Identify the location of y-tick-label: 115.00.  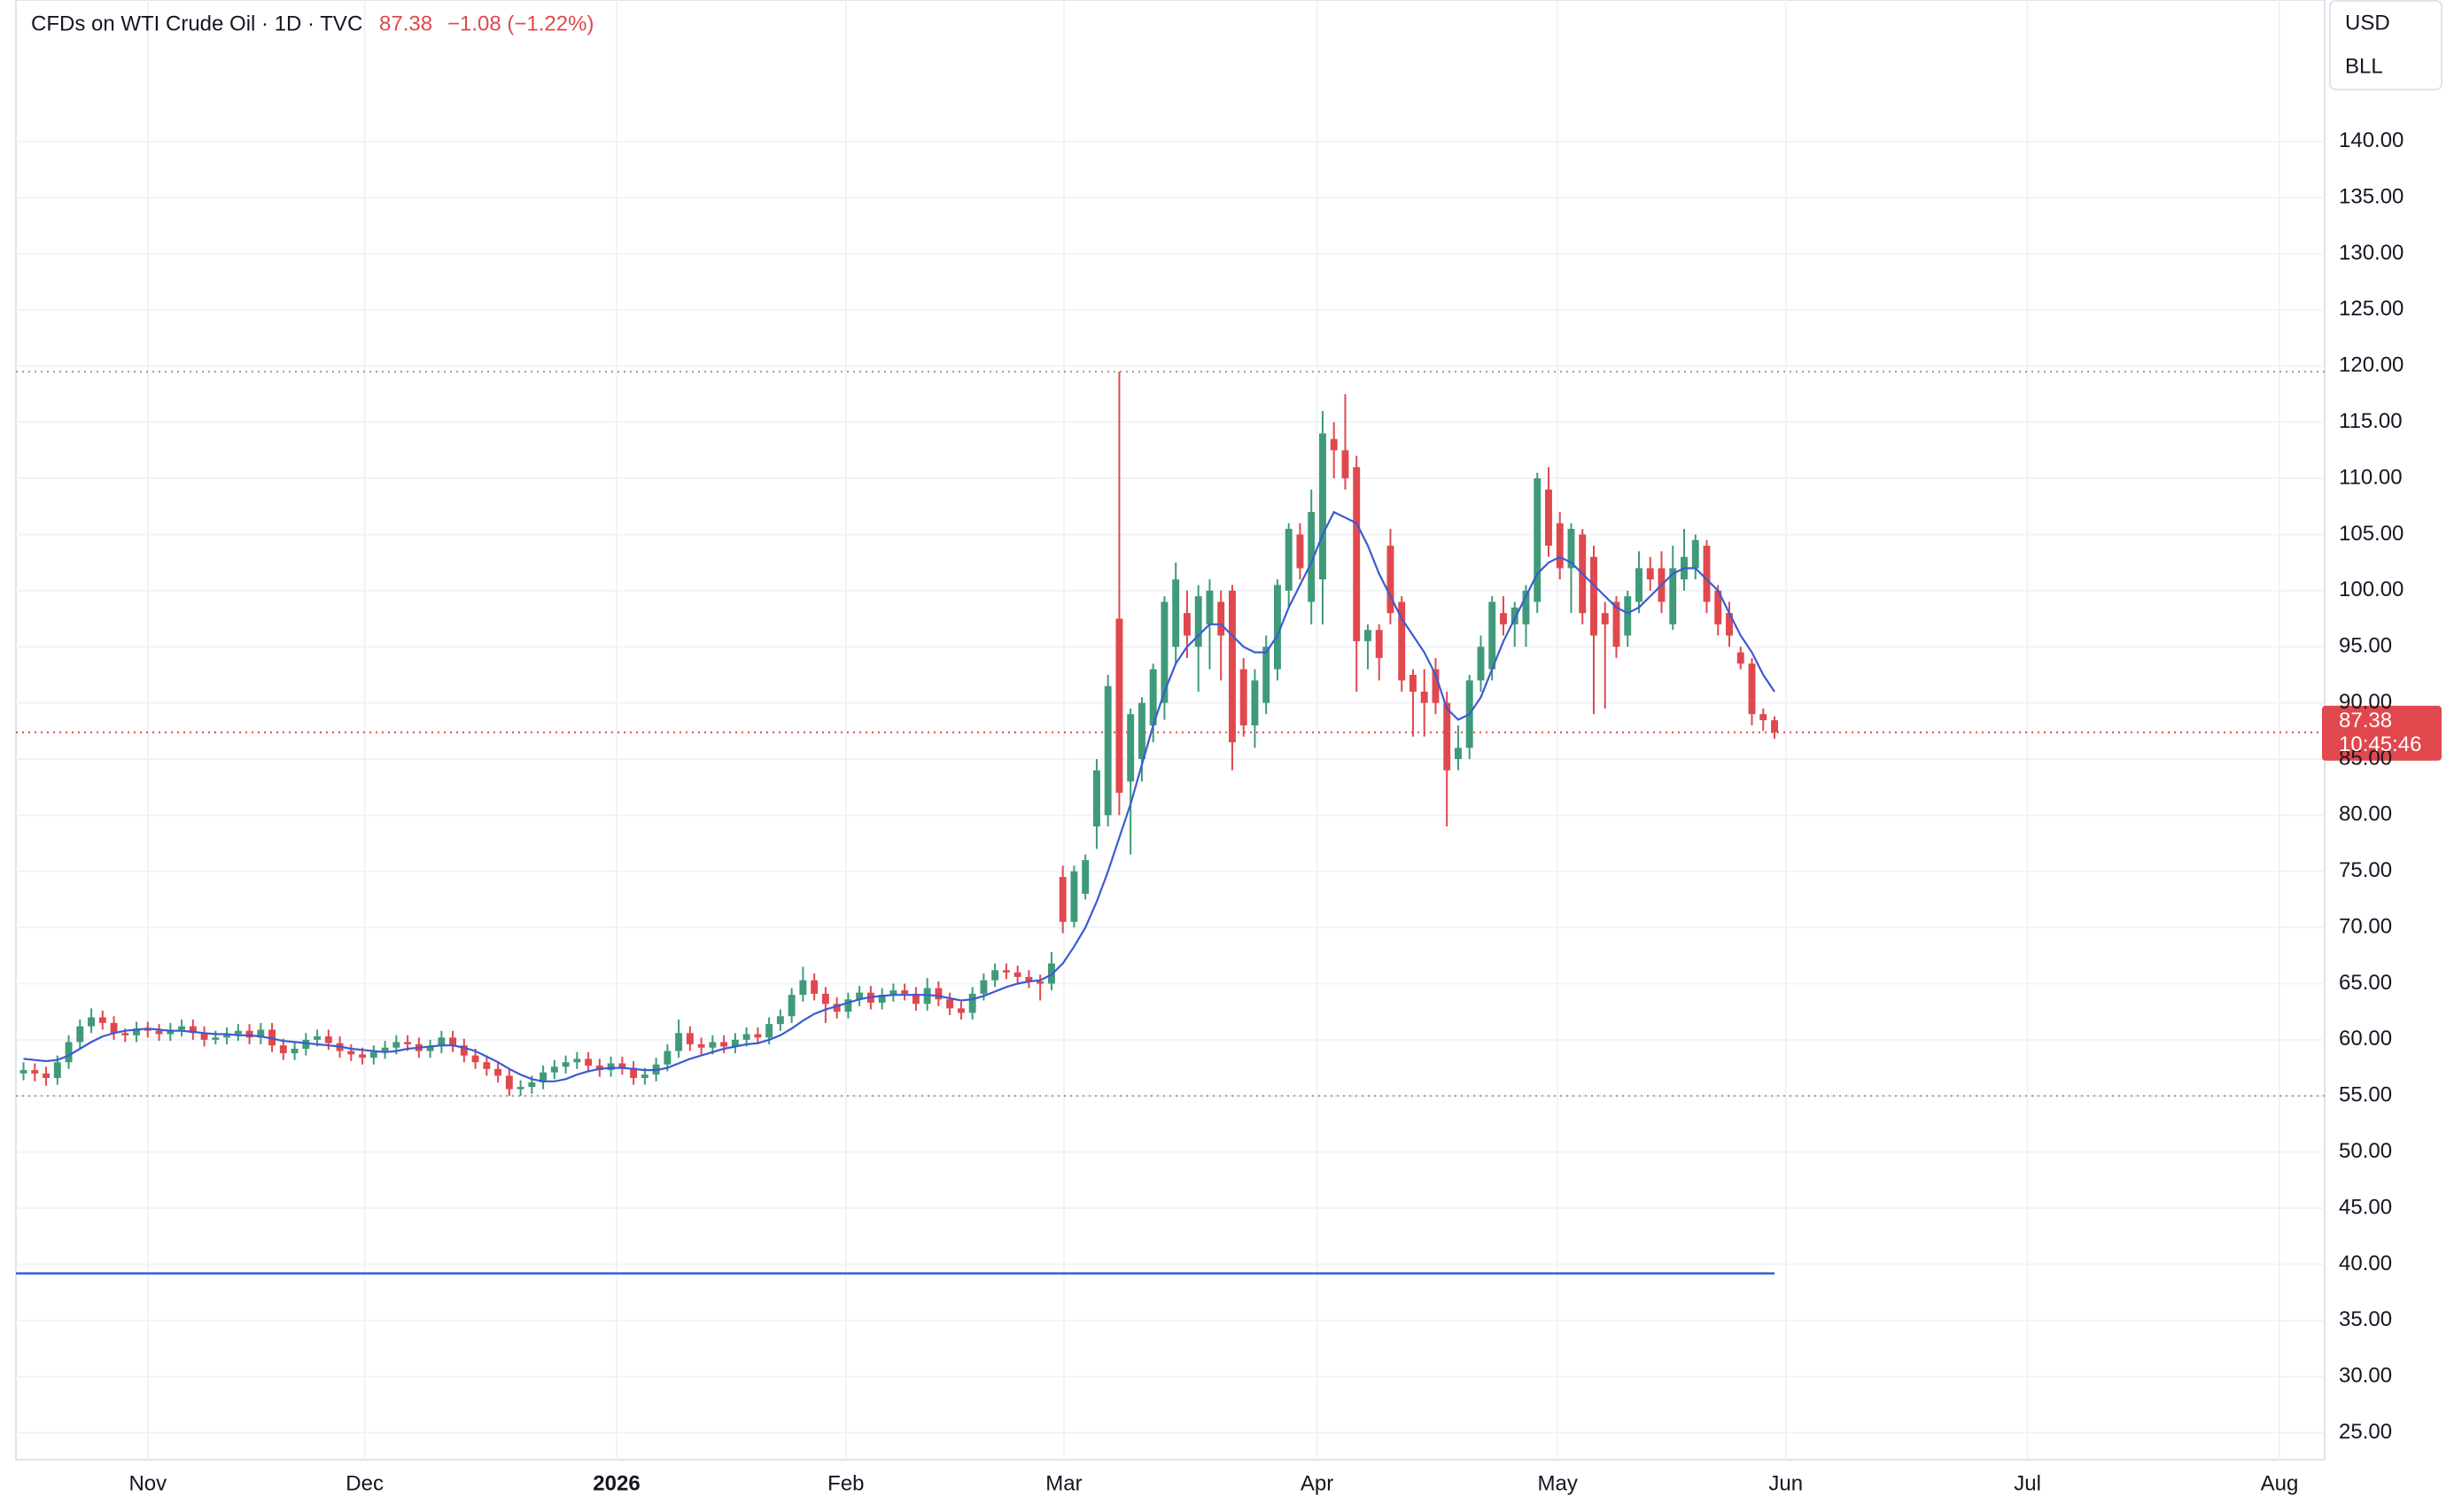
(2371, 421).